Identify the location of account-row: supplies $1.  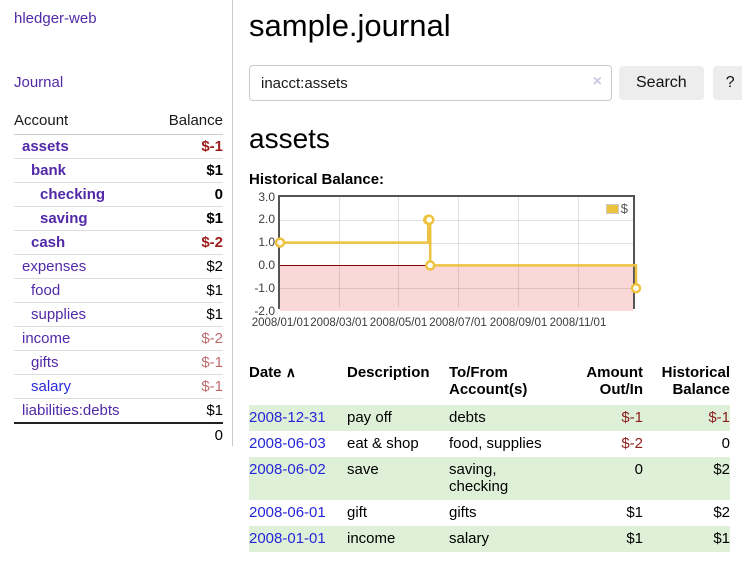
(118, 314).